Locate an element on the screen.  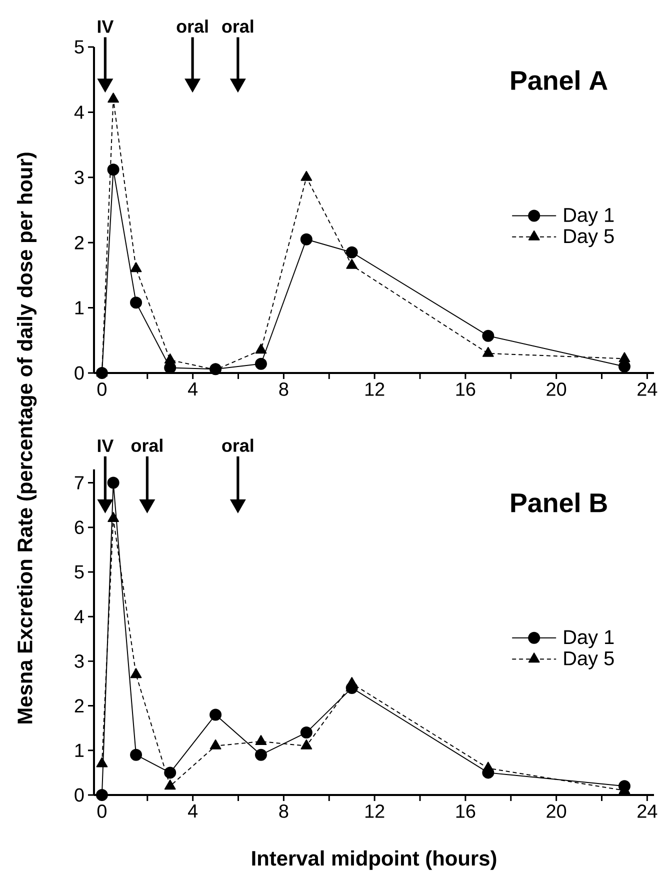
text: Panel B is located at coordinates (559, 502).